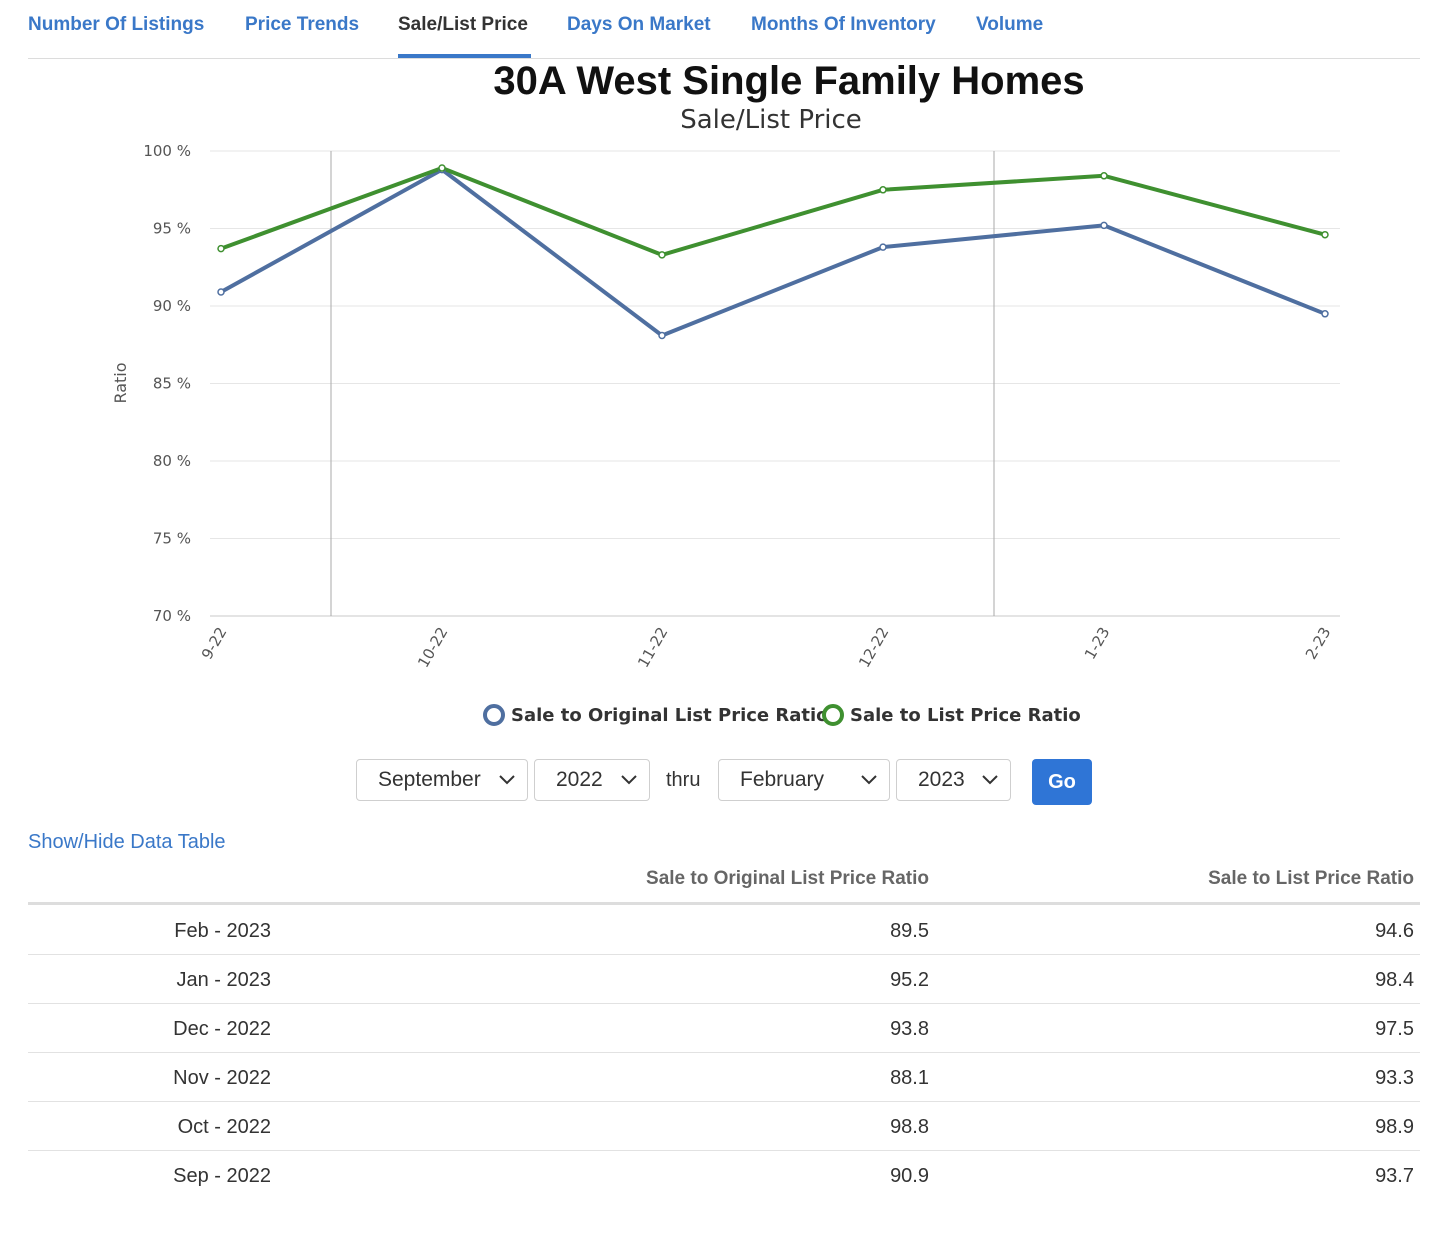 Image resolution: width=1446 pixels, height=1256 pixels. I want to click on thru-label: thru, so click(683, 780).